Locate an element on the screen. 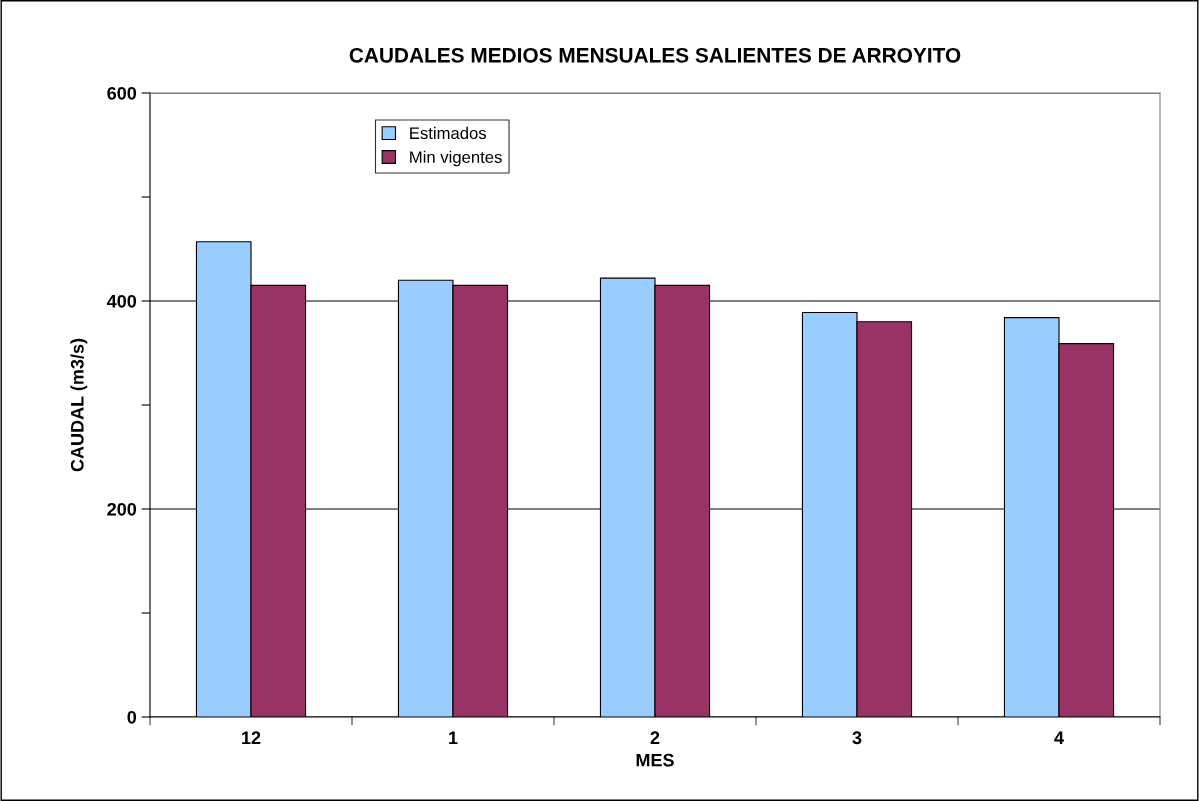 The height and width of the screenshot is (801, 1199). x-tick-label: 1 is located at coordinates (453, 737).